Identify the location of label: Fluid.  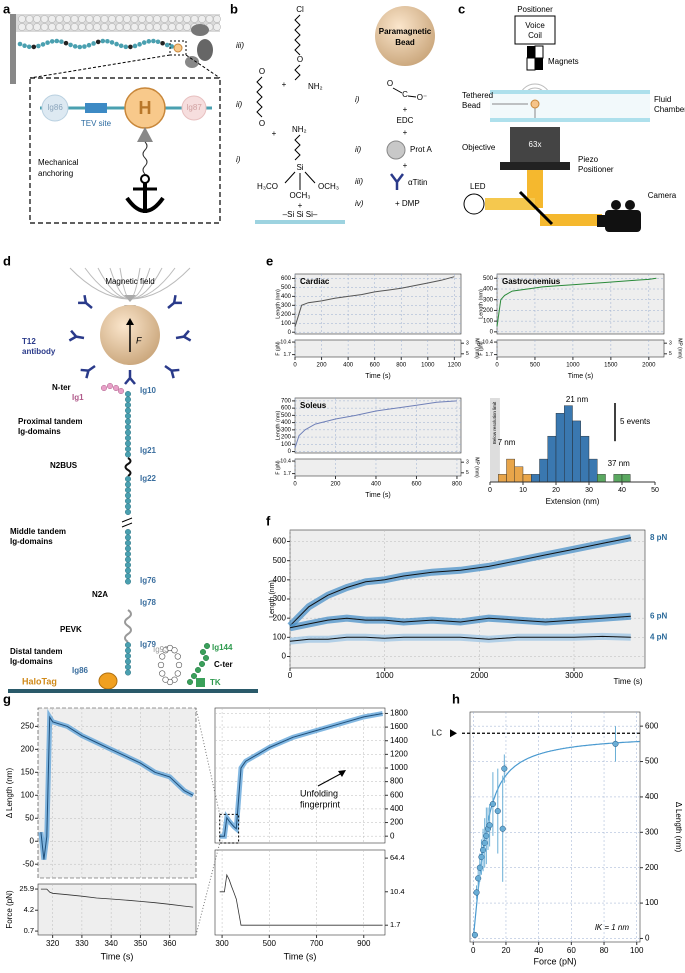
(662, 99).